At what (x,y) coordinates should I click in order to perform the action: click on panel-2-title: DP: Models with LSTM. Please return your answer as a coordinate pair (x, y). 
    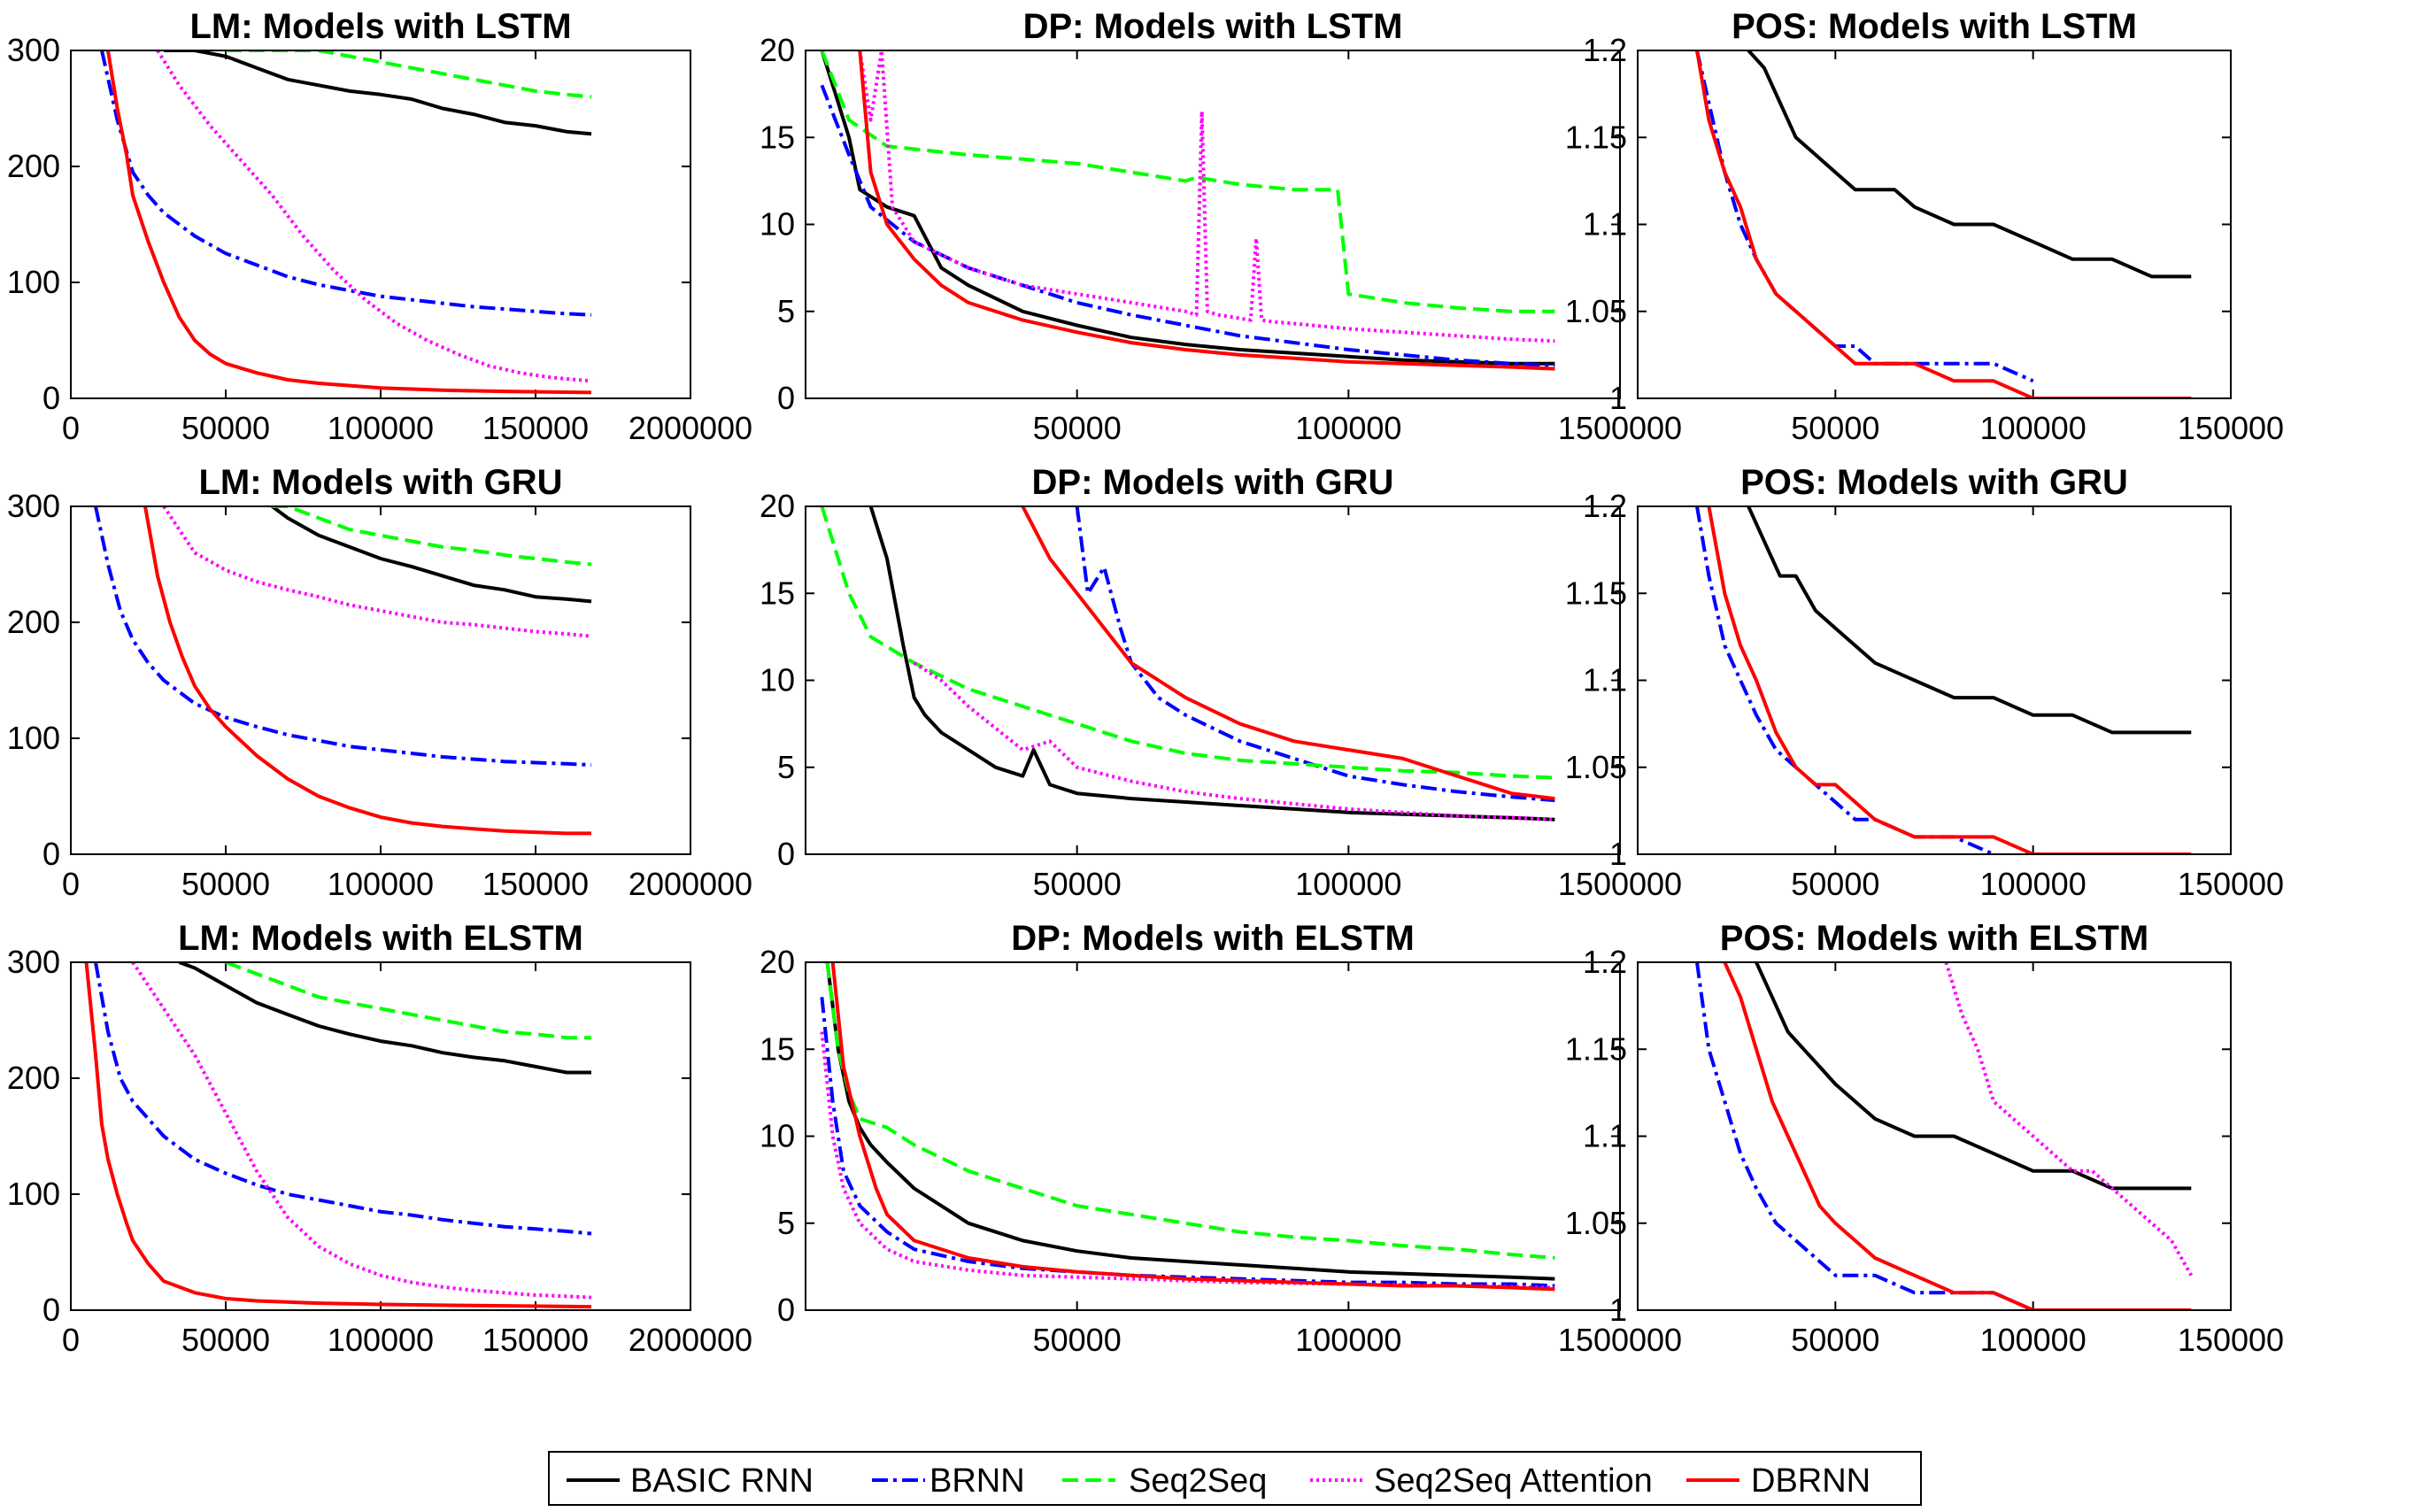
    Looking at the image, I should click on (1213, 26).